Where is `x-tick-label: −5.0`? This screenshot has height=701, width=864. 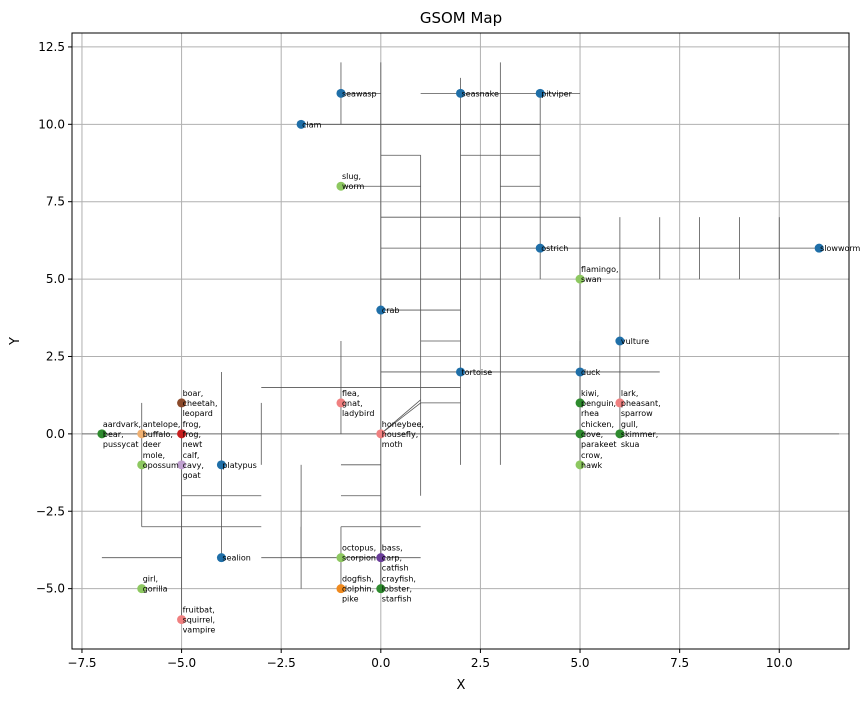 x-tick-label: −5.0 is located at coordinates (181, 663).